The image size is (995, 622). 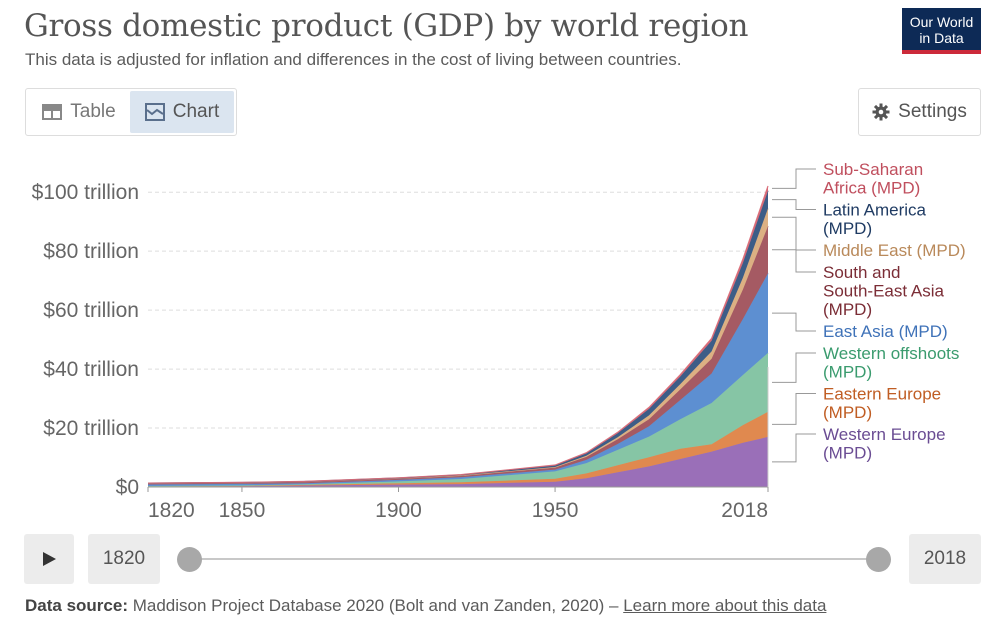 I want to click on timeline-end-year: 2018, so click(x=945, y=559).